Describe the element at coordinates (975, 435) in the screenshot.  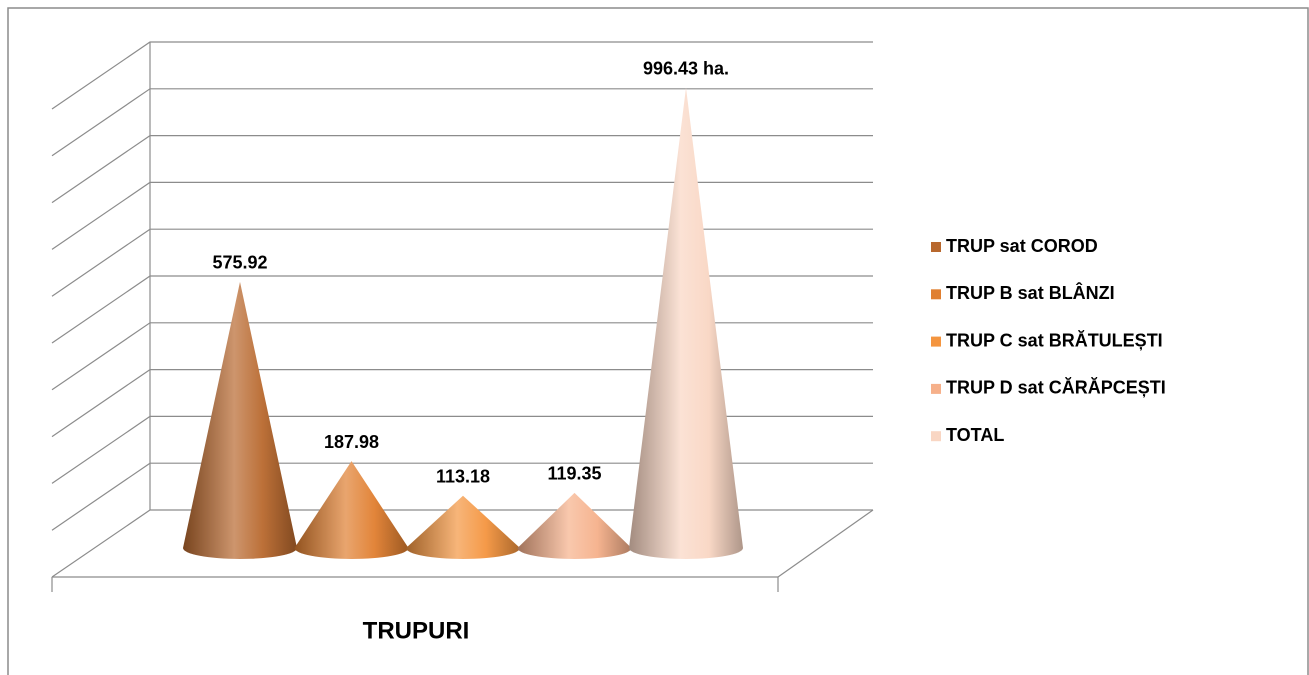
I see `legend-label: TOTAL` at that location.